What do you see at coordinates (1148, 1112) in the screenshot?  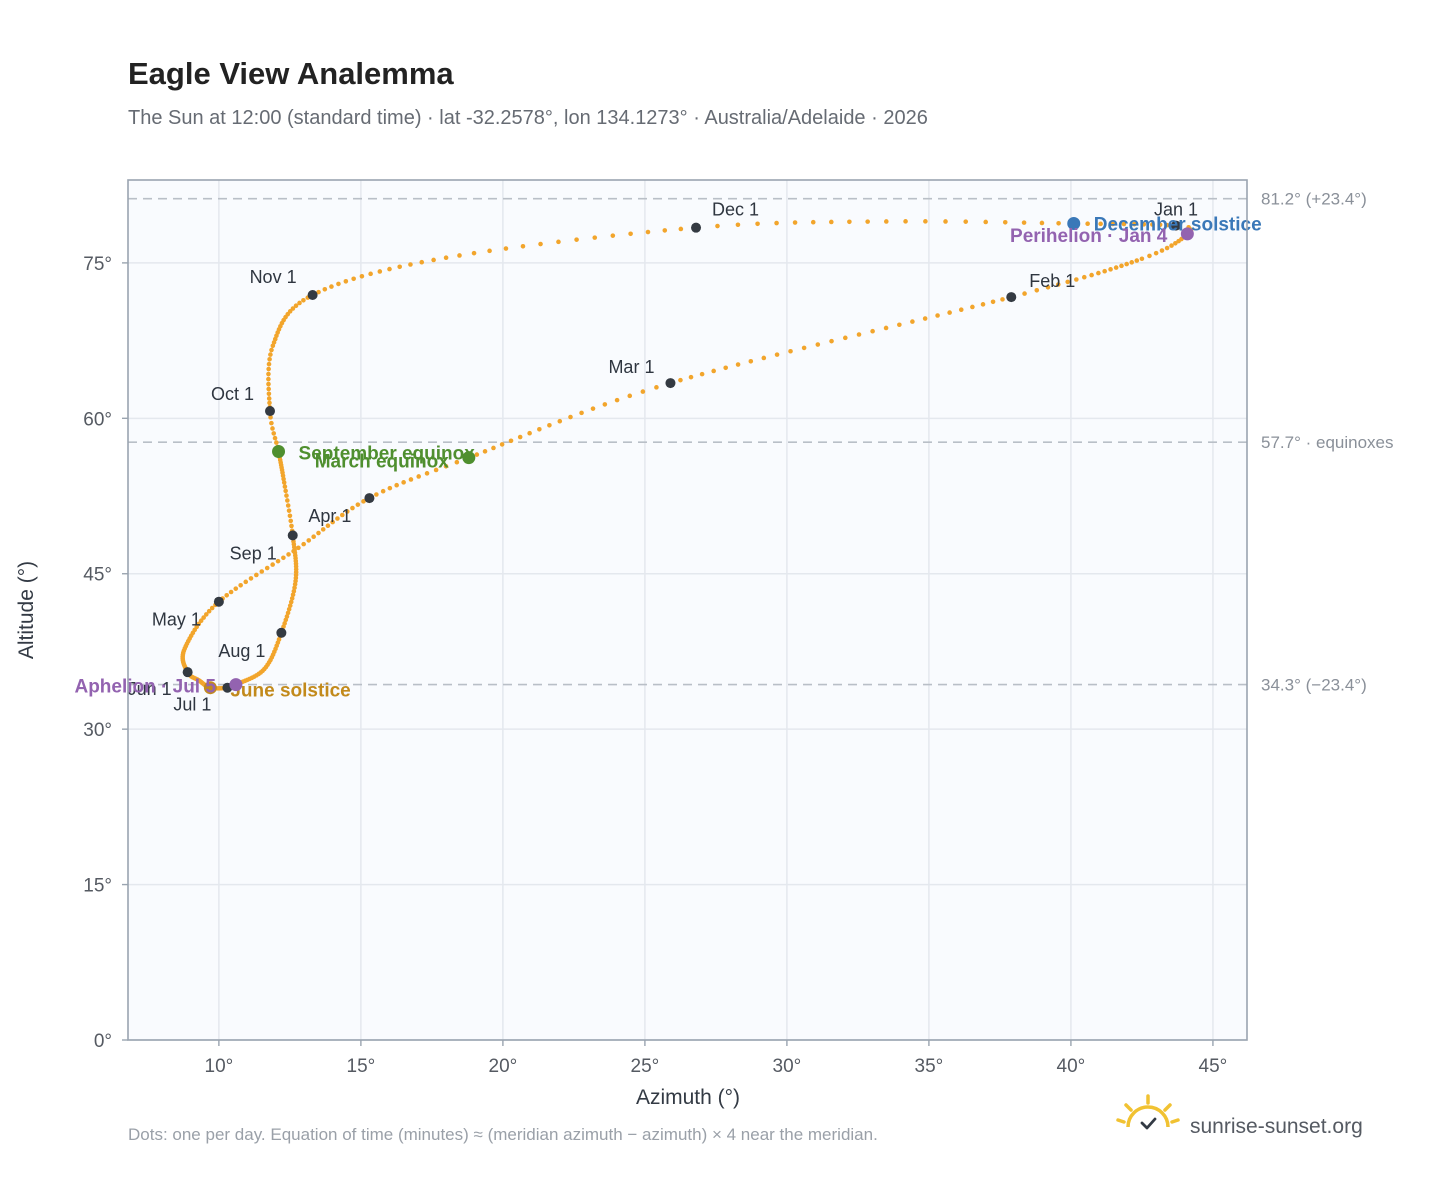 I see `sun-check-logo-icon` at bounding box center [1148, 1112].